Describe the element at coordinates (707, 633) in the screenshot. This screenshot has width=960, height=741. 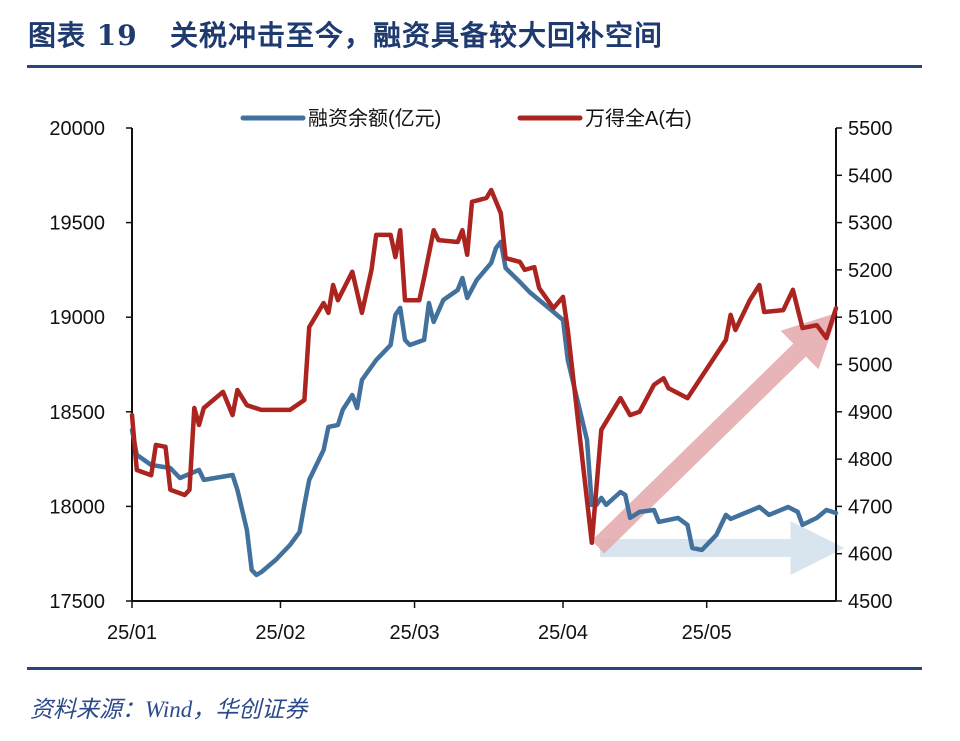
I see `x-axis-tick-label: 25/05` at that location.